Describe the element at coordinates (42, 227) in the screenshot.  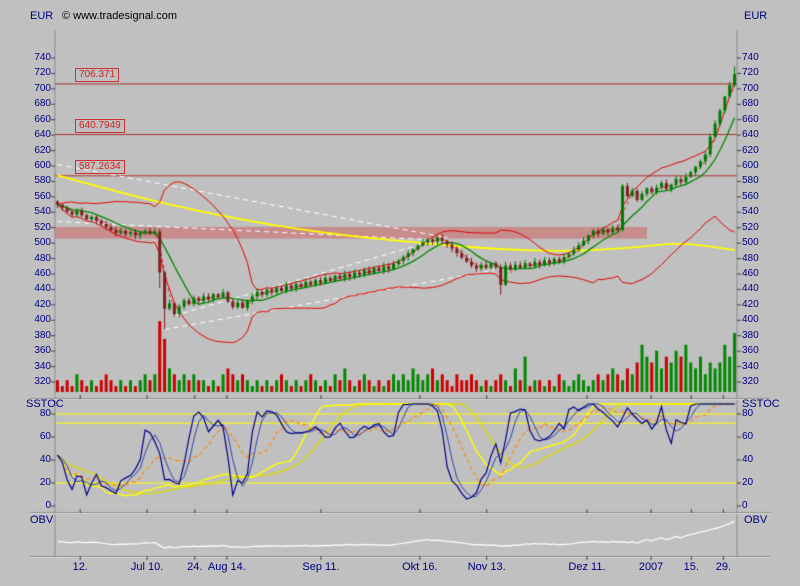
I see `price-axis-tick-left: 520` at that location.